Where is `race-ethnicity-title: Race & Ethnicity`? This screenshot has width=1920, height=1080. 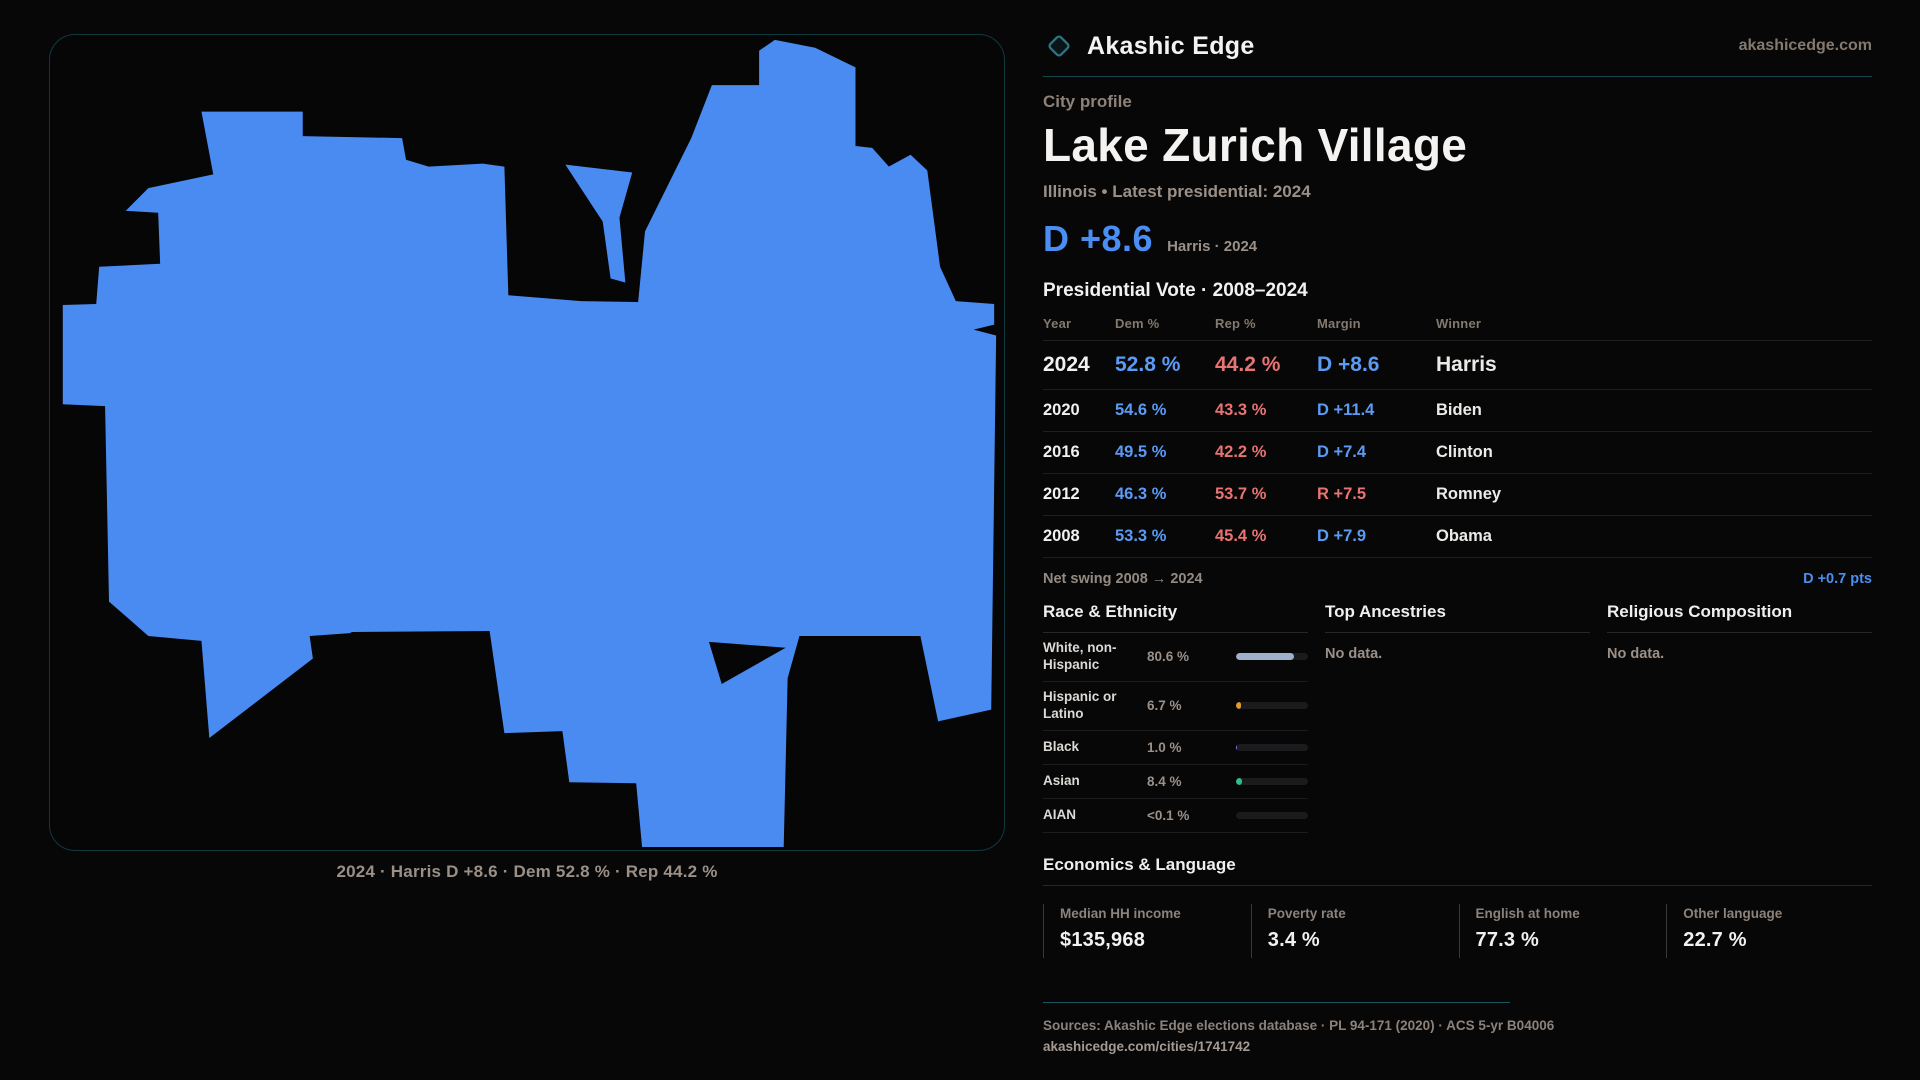
race-ethnicity-title: Race & Ethnicity is located at coordinates (1175, 617).